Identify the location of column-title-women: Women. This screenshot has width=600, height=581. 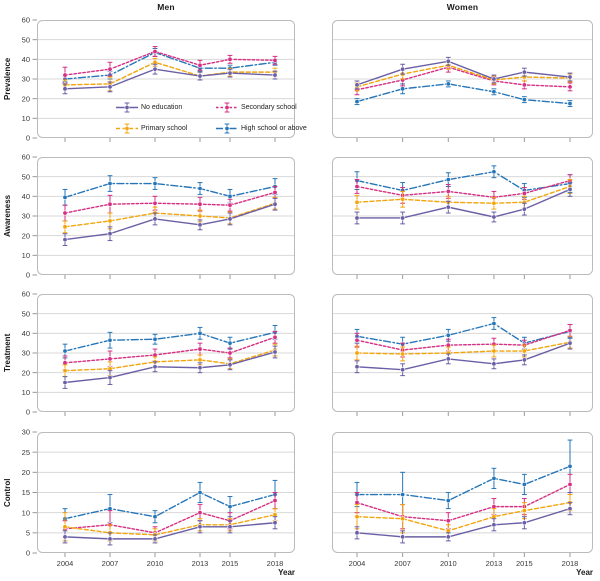
(462, 7).